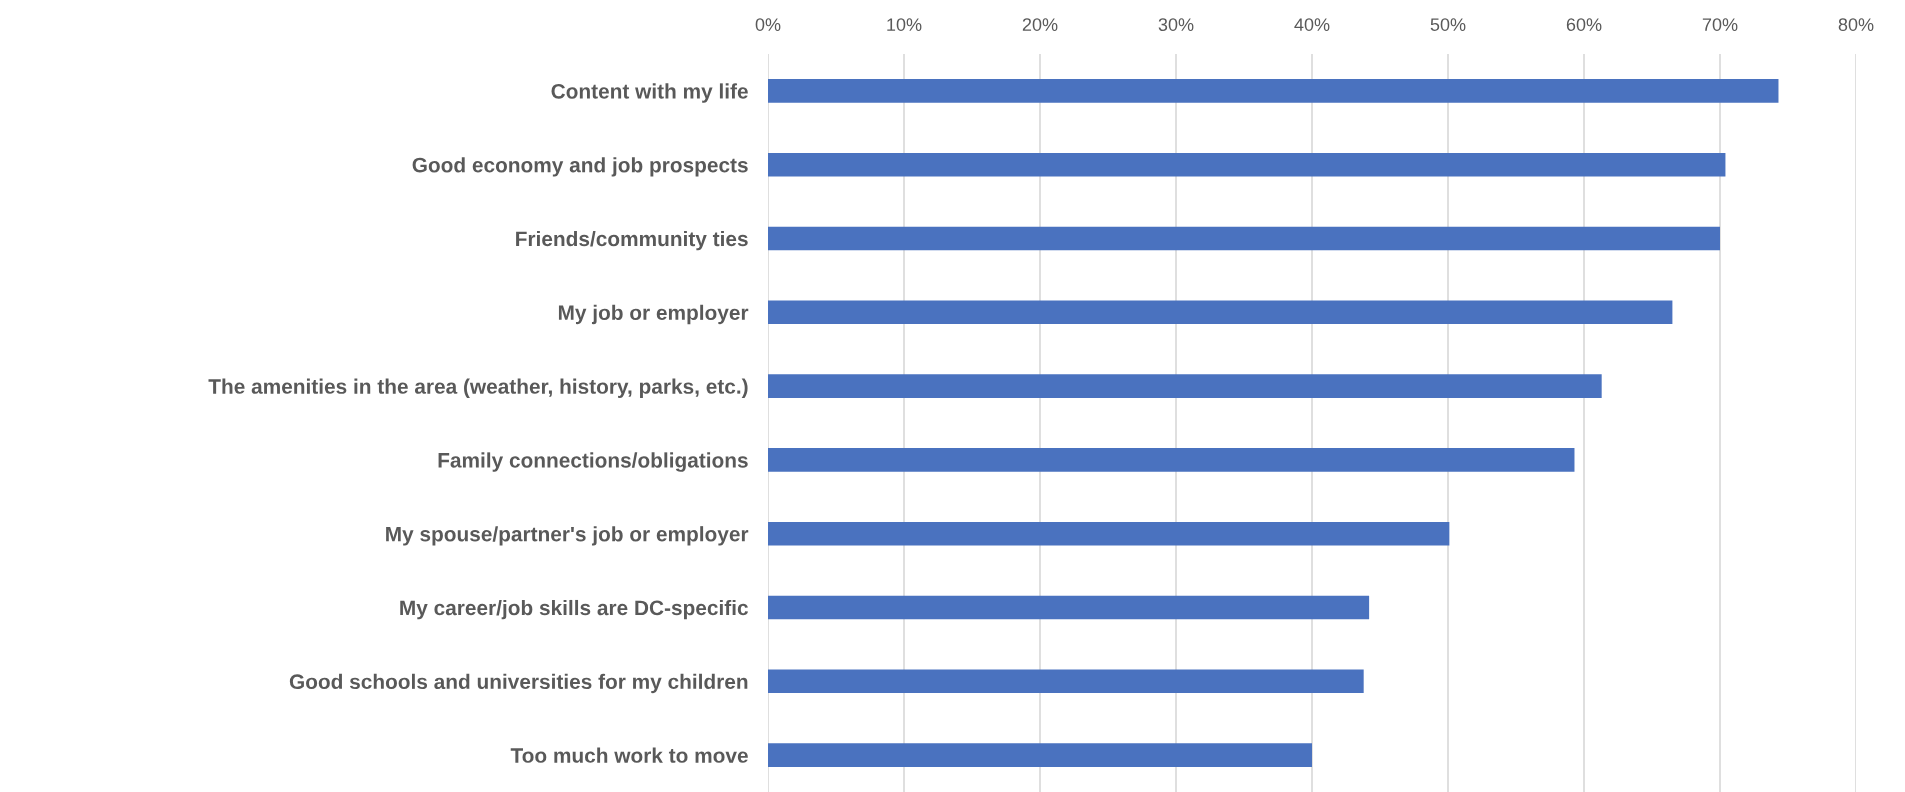  What do you see at coordinates (593, 462) in the screenshot?
I see `y-tick-label: Family connections/obligations` at bounding box center [593, 462].